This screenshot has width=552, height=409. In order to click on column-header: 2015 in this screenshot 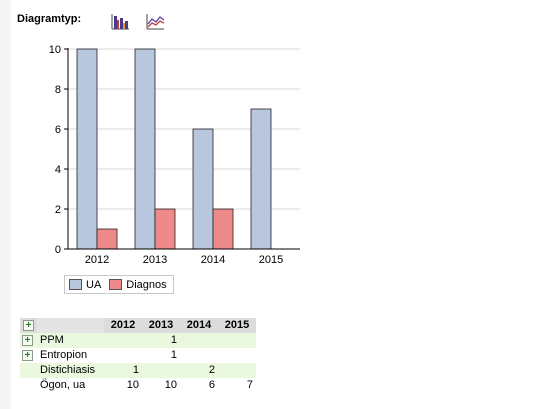, I will do `click(237, 325)`.